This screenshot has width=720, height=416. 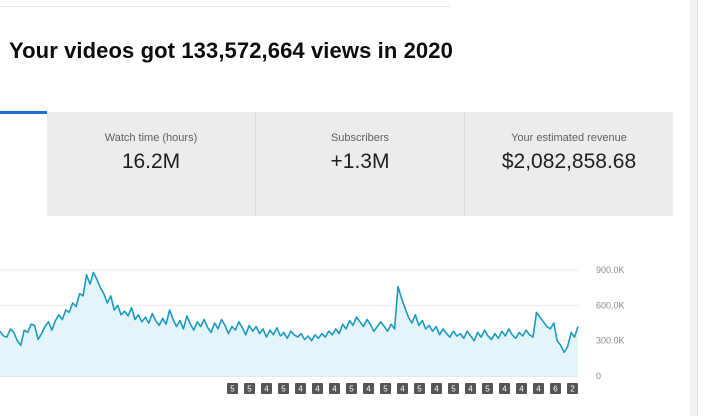 I want to click on metric-label: Your estimated revenue, so click(x=569, y=138).